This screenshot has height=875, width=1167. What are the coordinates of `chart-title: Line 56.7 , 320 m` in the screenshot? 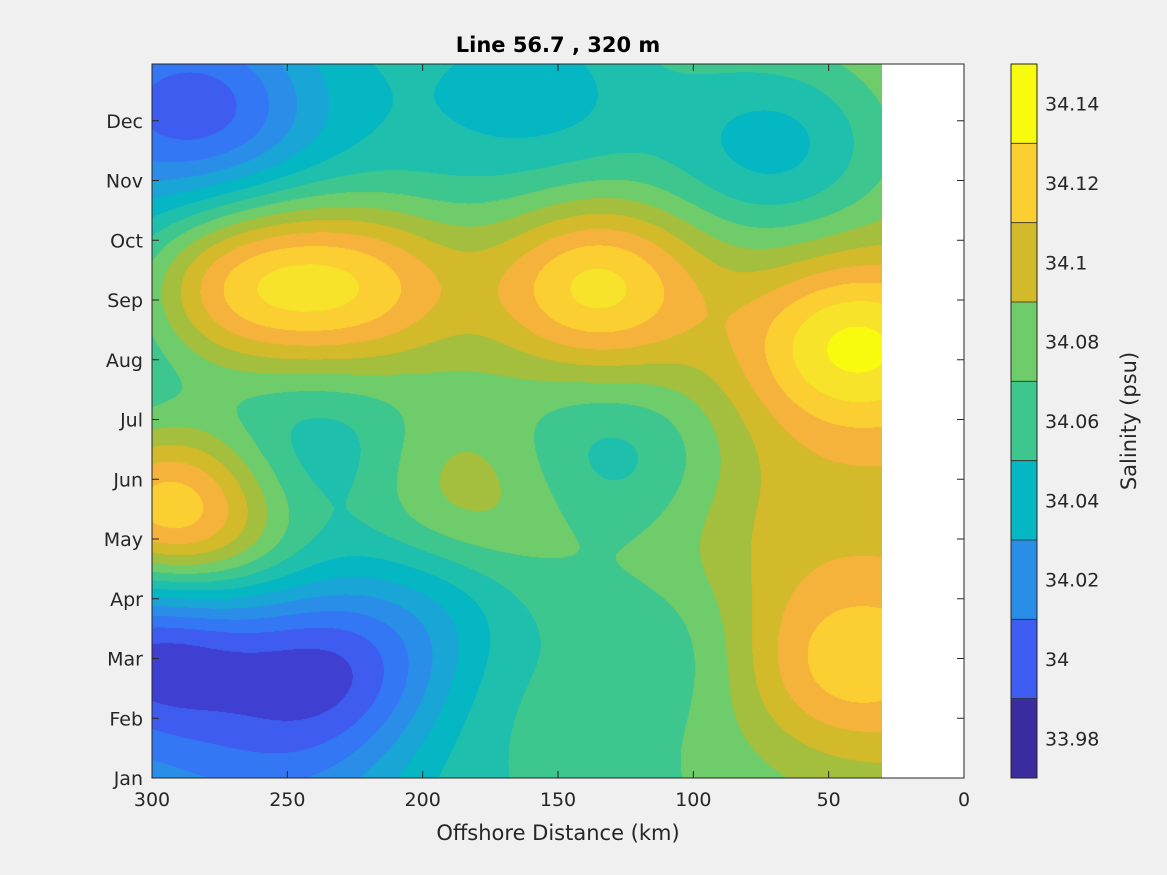 It's located at (558, 45).